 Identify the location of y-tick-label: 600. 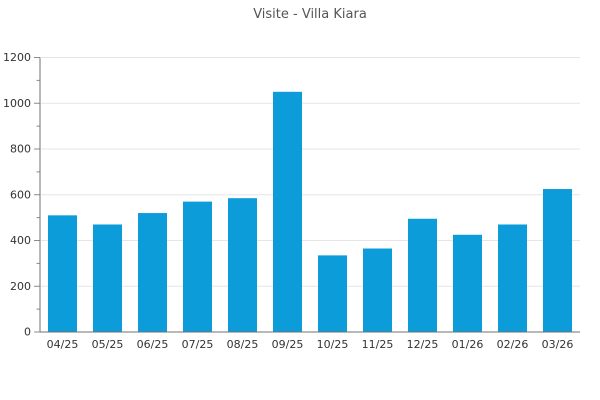
(20, 194).